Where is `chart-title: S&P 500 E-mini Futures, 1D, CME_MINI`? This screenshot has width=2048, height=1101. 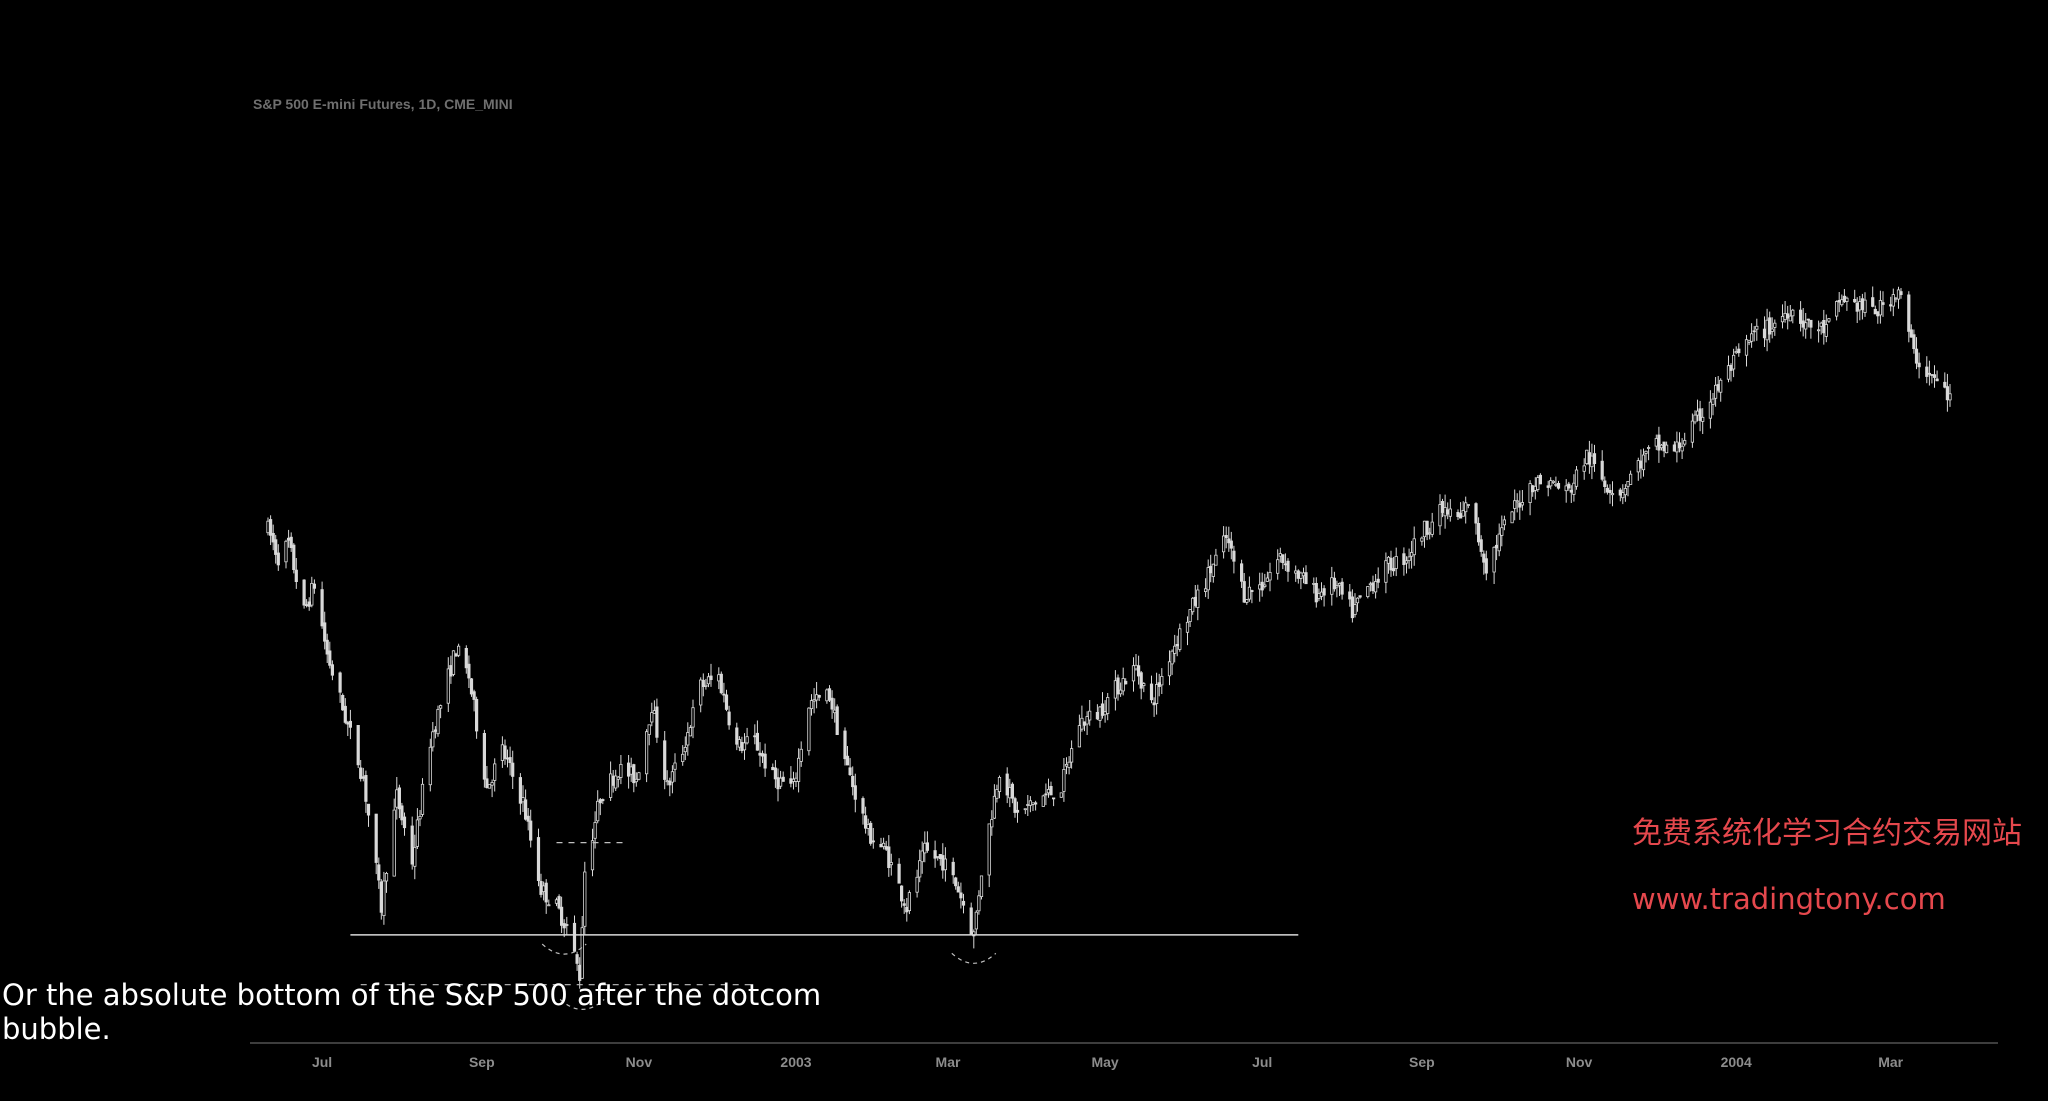
chart-title: S&P 500 E-mini Futures, 1D, CME_MINI is located at coordinates (383, 104).